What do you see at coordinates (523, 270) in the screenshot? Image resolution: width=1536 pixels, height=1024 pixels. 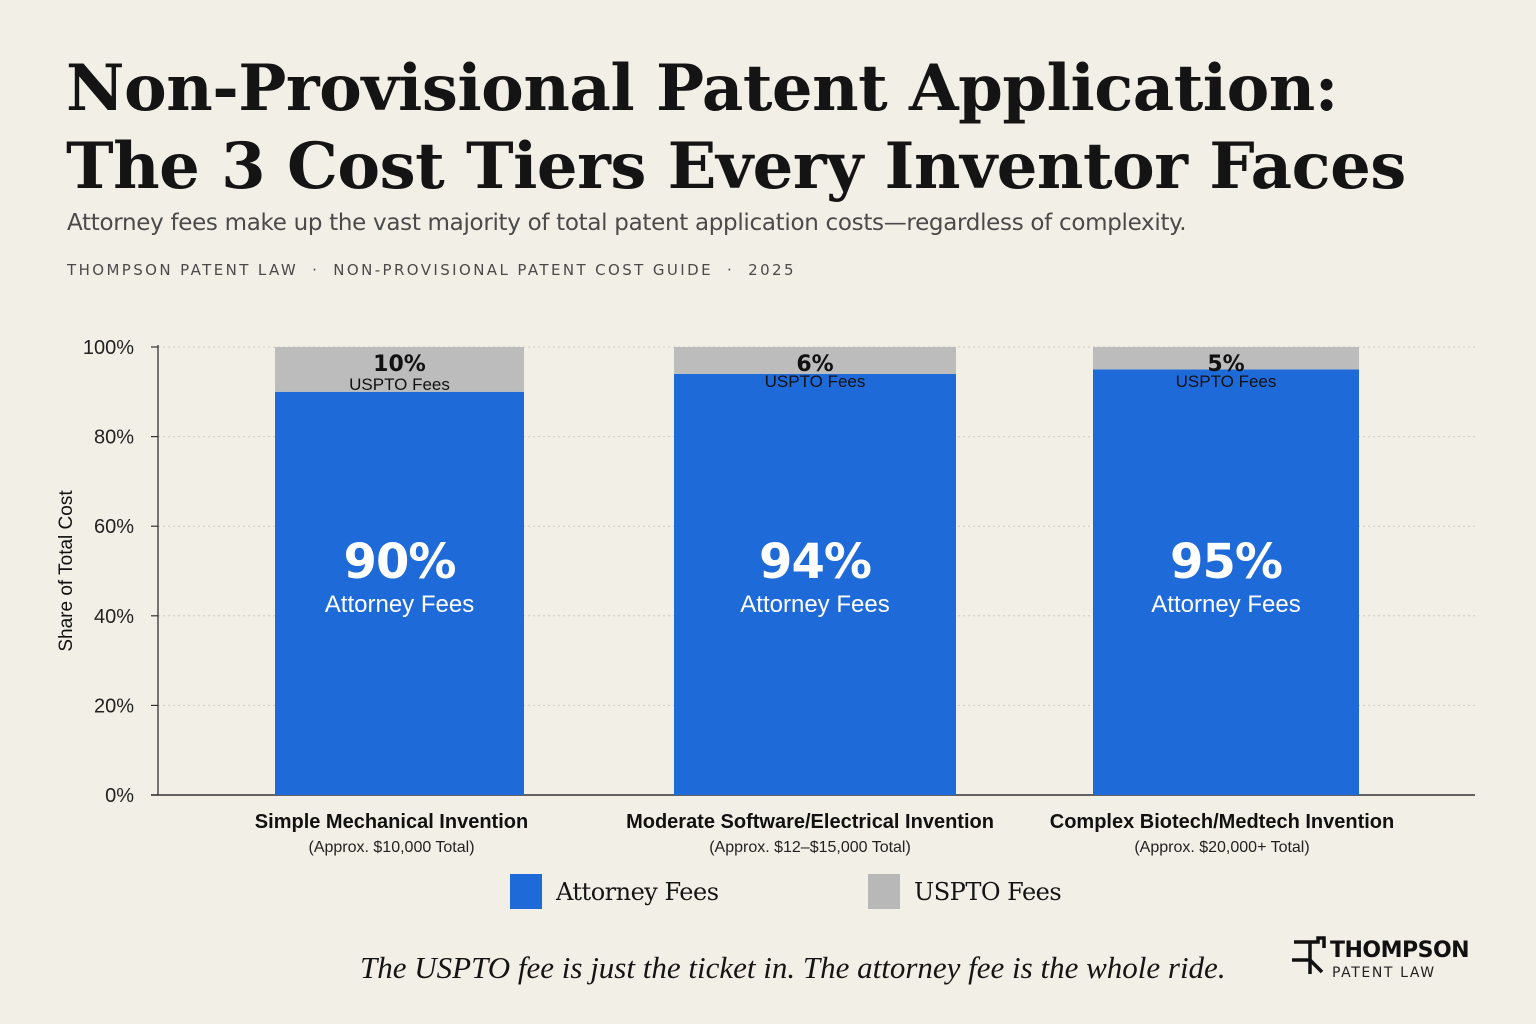 I see `byline-guide: NON-PROVISIONAL PATENT COST GUIDE` at bounding box center [523, 270].